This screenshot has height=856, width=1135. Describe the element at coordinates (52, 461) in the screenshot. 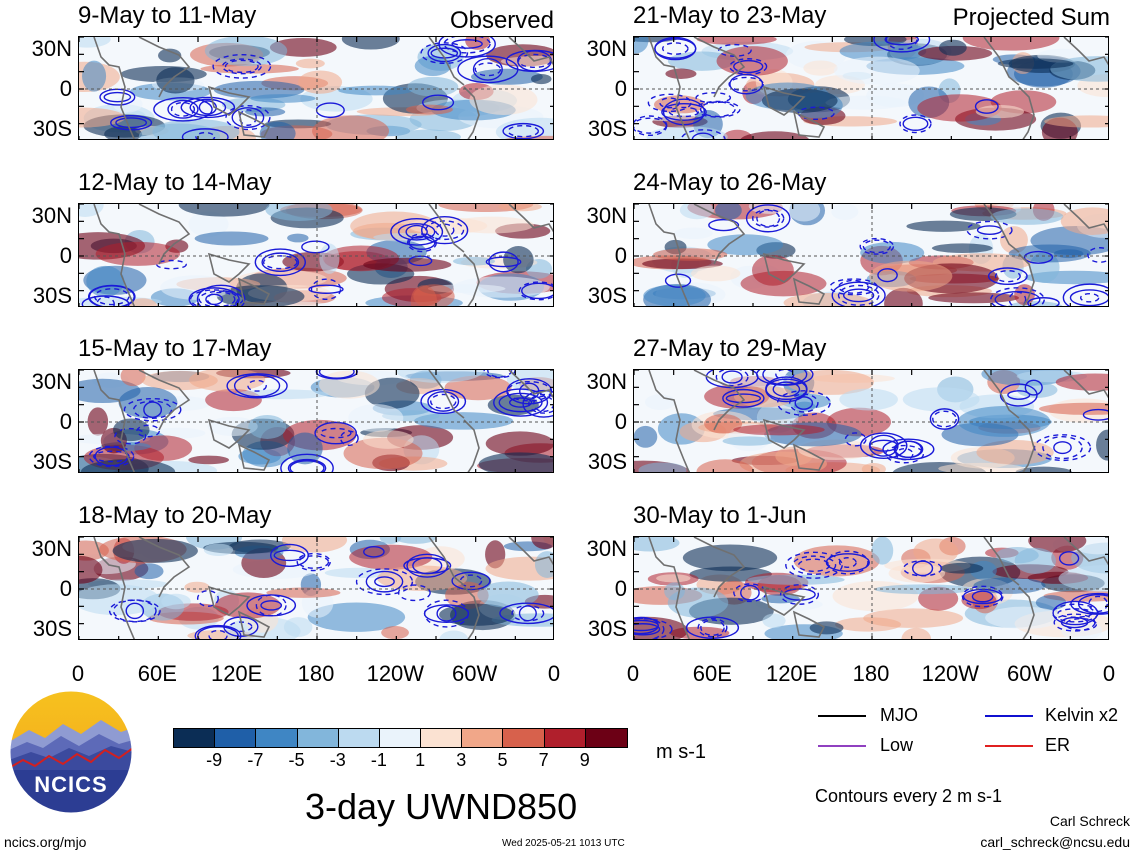

I see `y-tick-label: 30S` at that location.